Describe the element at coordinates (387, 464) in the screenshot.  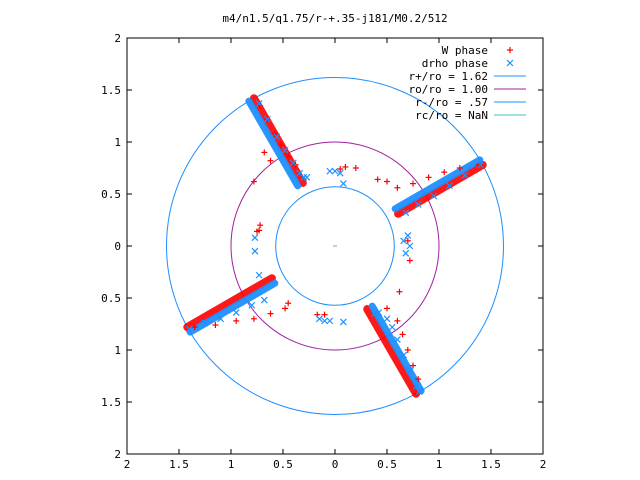
I see `x-tick-label: 0.5` at that location.